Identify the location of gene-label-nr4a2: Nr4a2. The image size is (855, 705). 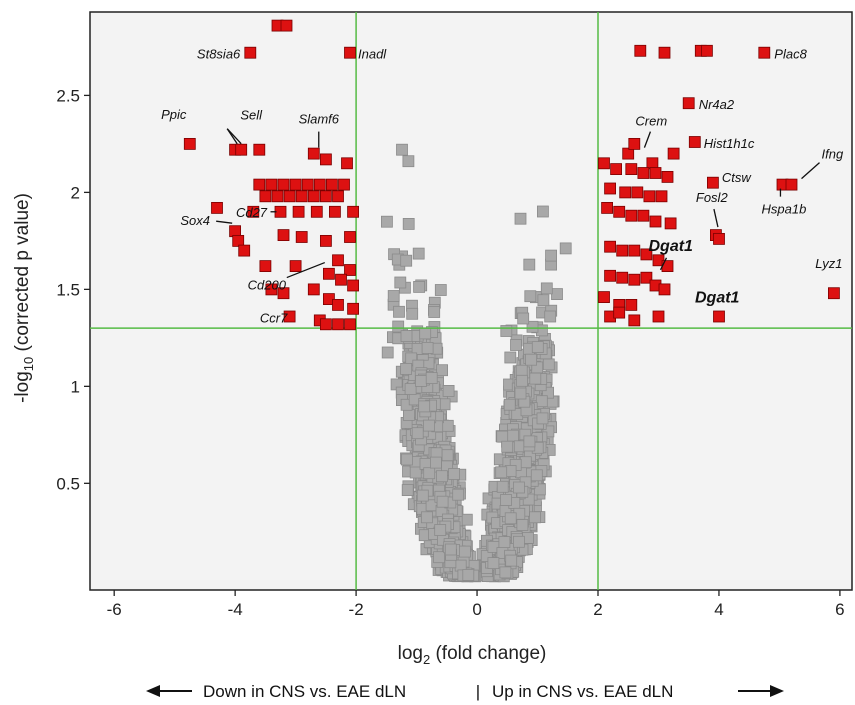
(717, 104).